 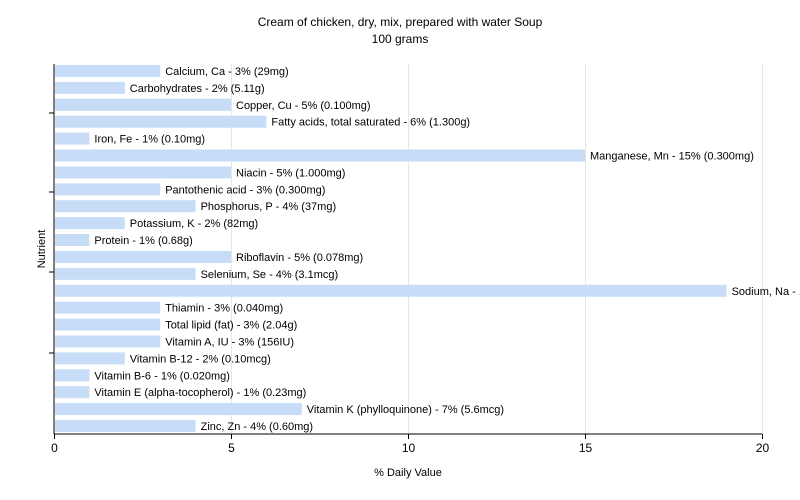 I want to click on bar-label: Manganese, Mn - 15% (0.300mg), so click(x=672, y=157).